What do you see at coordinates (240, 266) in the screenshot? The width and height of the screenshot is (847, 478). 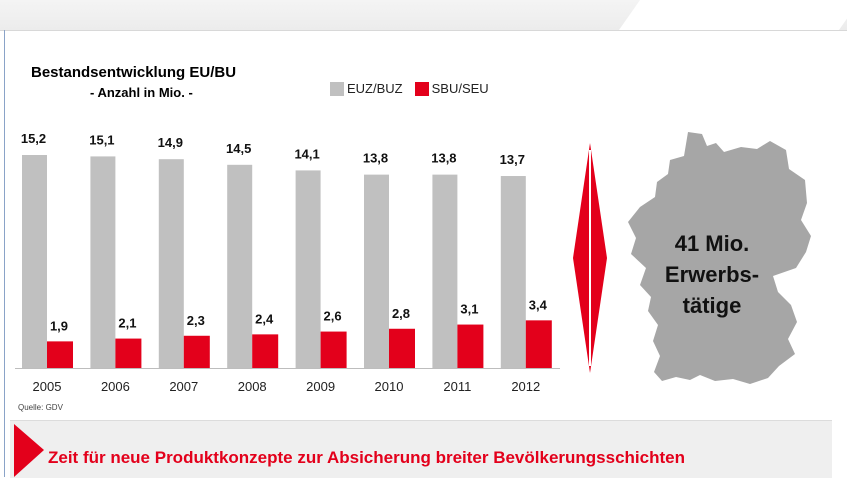 I see `bar-euz-2008` at bounding box center [240, 266].